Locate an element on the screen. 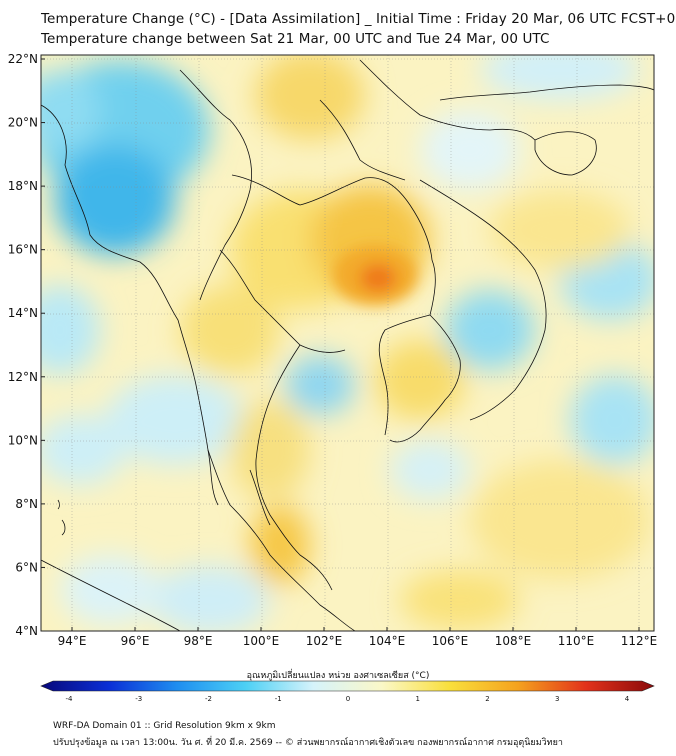  colorbar-tick-label: 1 is located at coordinates (418, 699).